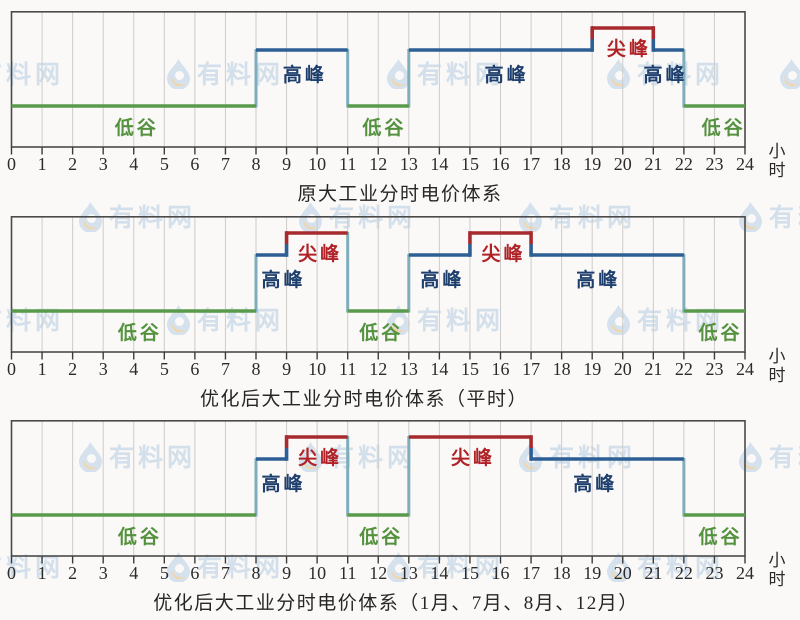 The height and width of the screenshot is (620, 800). Describe the element at coordinates (287, 164) in the screenshot. I see `x-tick-label: 9` at that location.